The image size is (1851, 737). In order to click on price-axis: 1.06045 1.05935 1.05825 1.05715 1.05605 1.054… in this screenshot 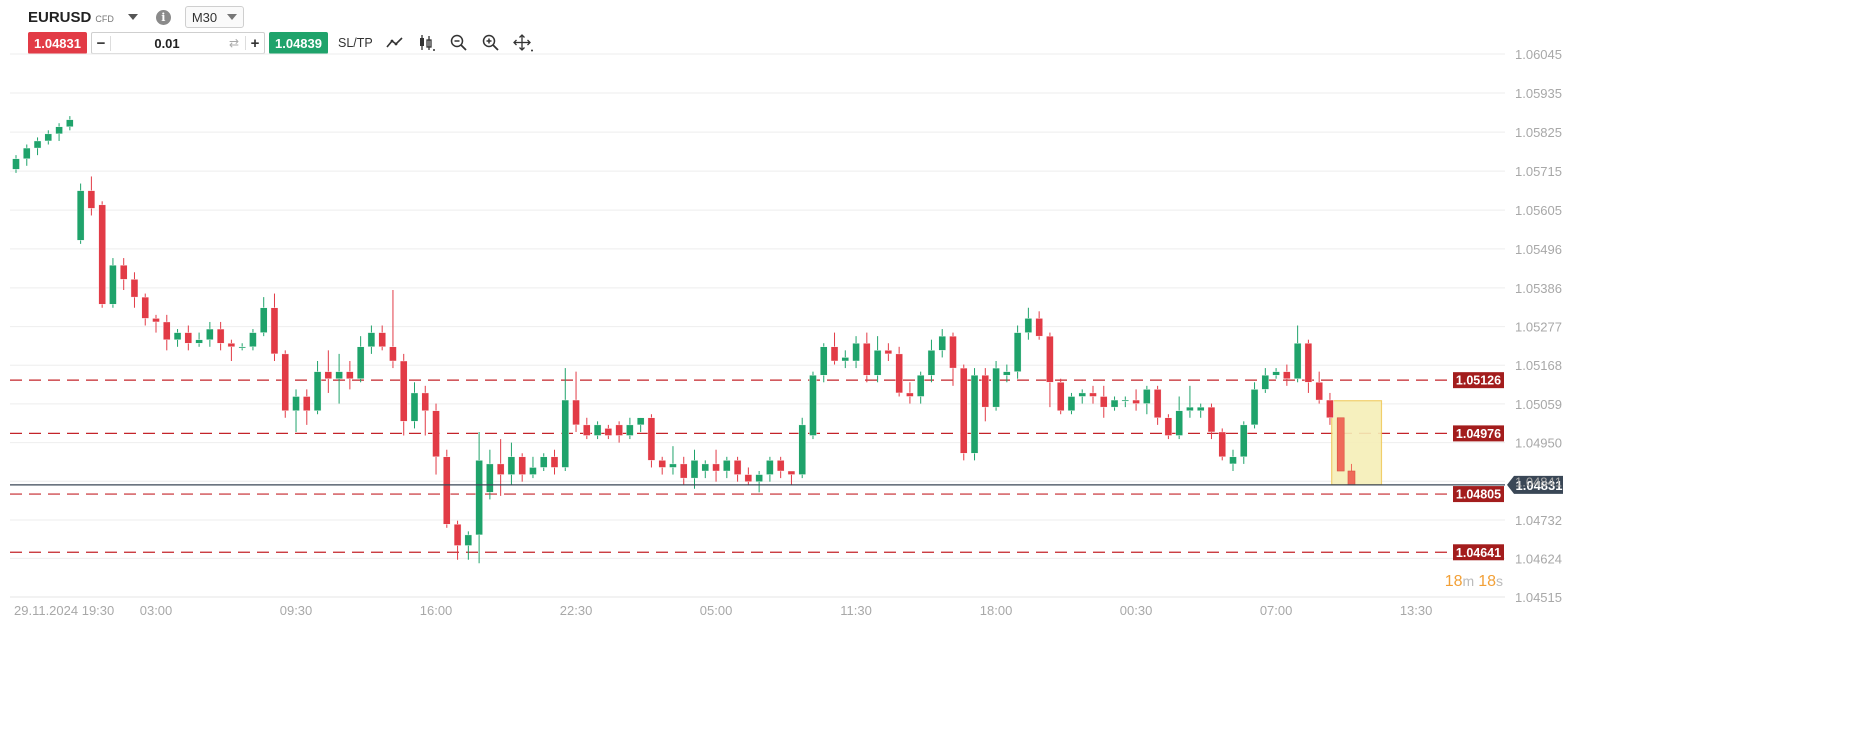, I will do `click(1538, 326)`.